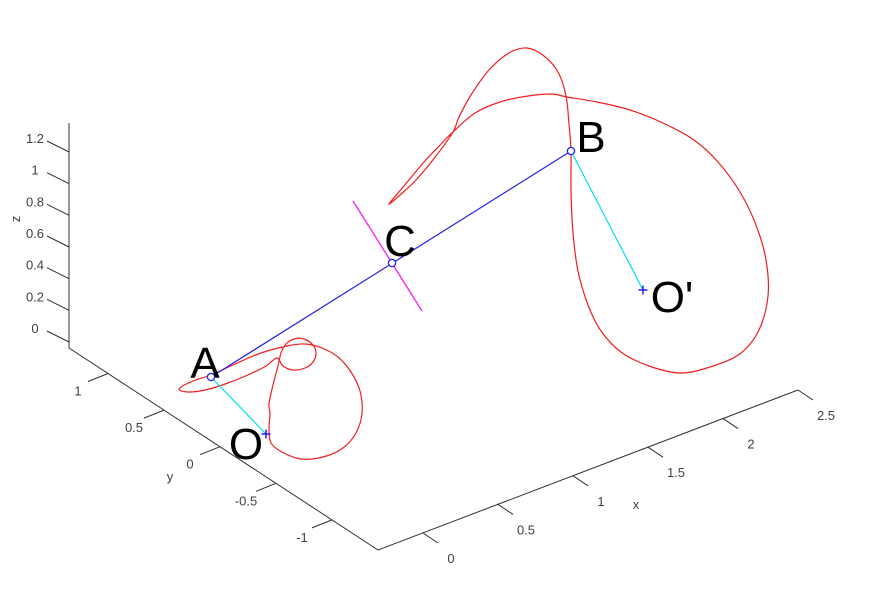 The height and width of the screenshot is (591, 882). I want to click on y-axis-title: y, so click(170, 476).